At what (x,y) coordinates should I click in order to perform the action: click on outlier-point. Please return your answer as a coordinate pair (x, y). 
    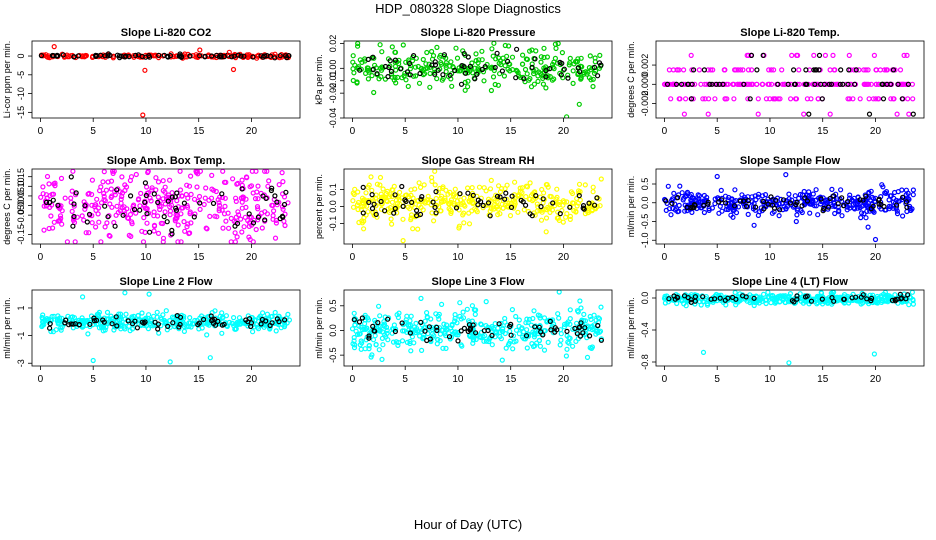
    Looking at the image, I should click on (125, 293).